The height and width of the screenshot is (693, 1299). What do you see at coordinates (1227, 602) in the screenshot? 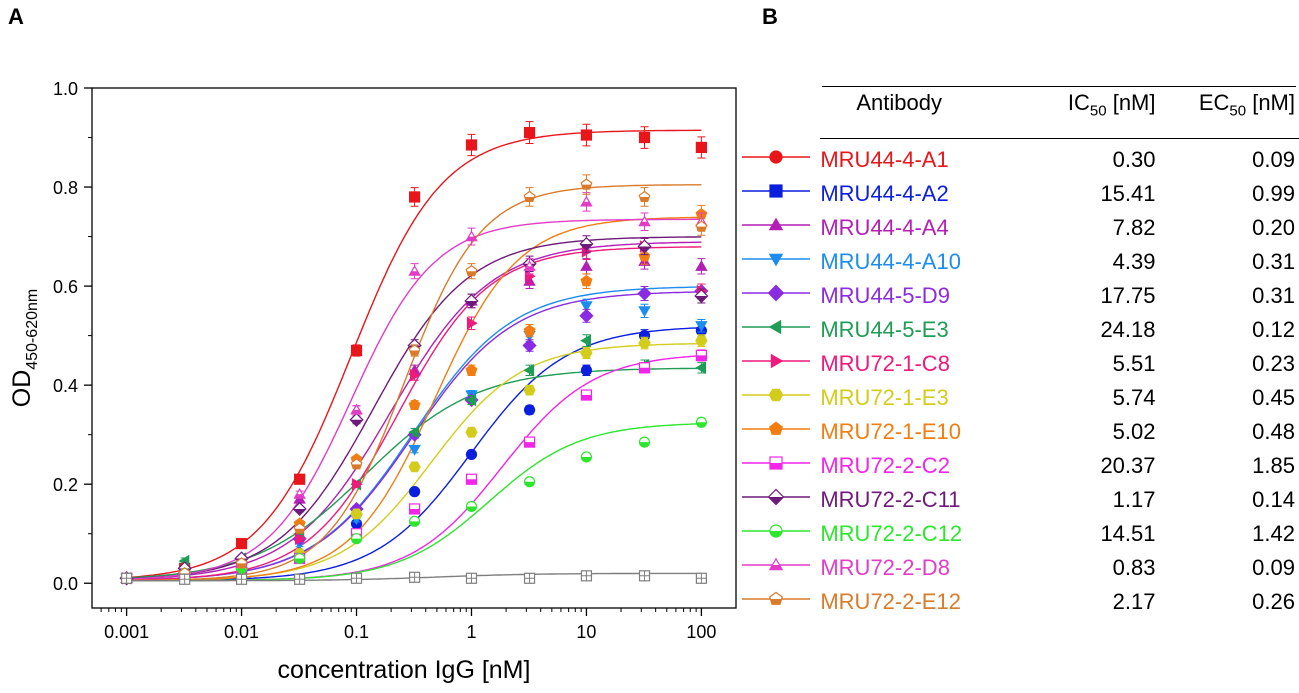
I see `ec50-value: 0.26` at bounding box center [1227, 602].